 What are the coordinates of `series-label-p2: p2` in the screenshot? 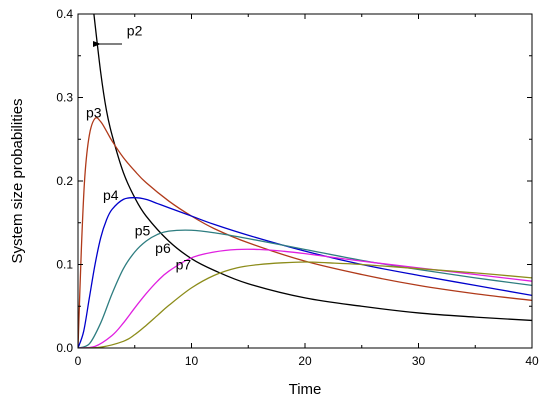 It's located at (135, 31).